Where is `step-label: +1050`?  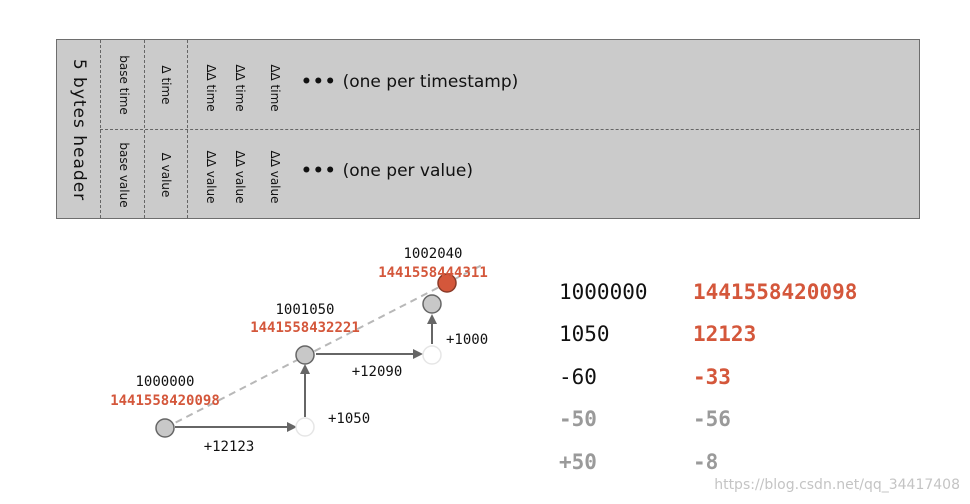
step-label: +1050 is located at coordinates (349, 419).